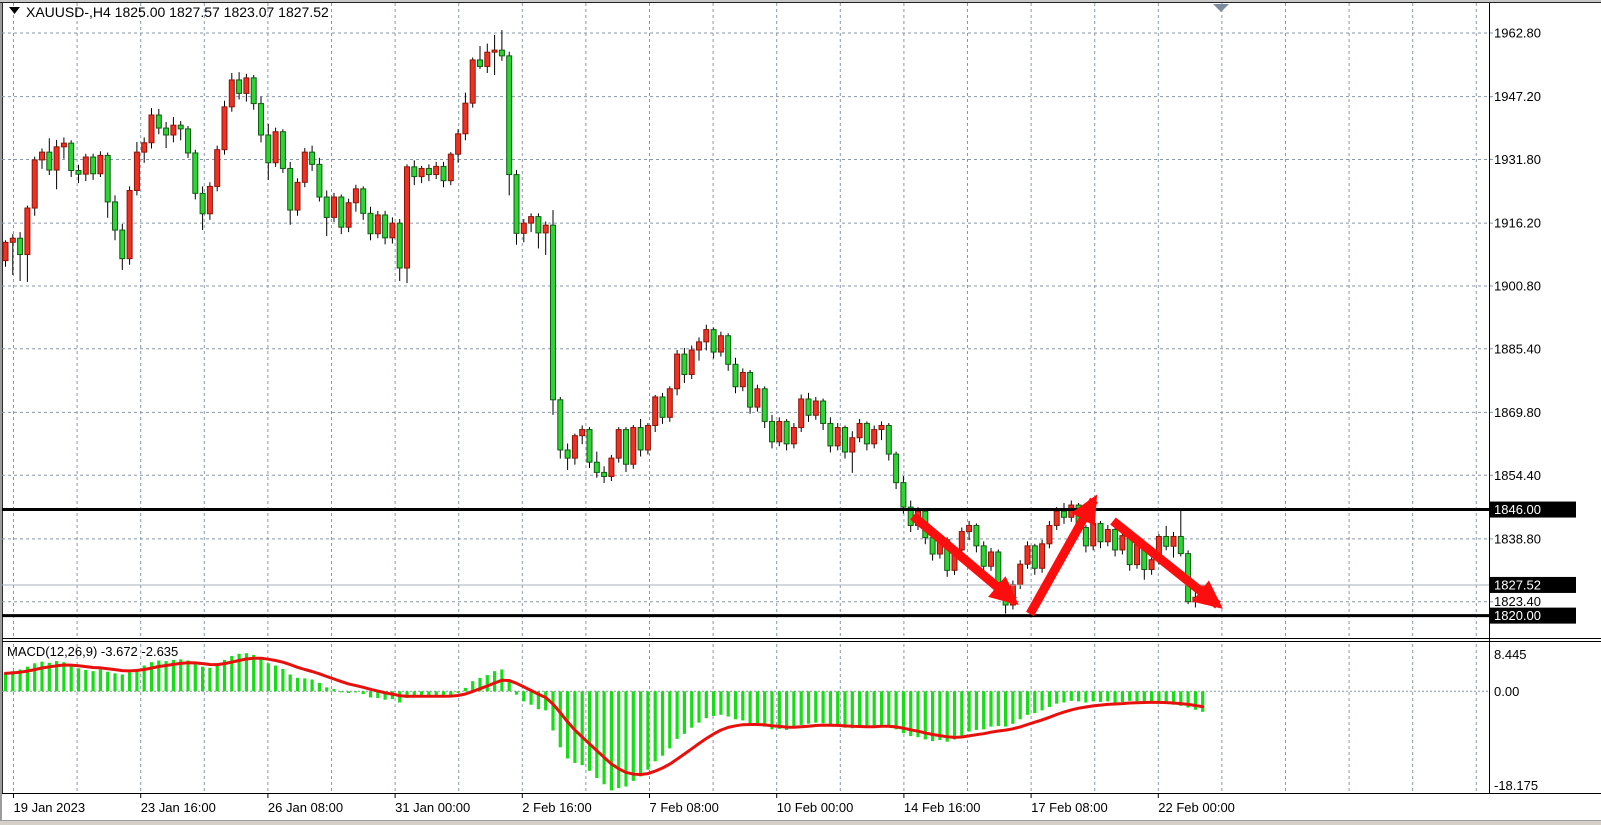 This screenshot has height=825, width=1601. What do you see at coordinates (1517, 159) in the screenshot?
I see `price-axis-label: 1931.80` at bounding box center [1517, 159].